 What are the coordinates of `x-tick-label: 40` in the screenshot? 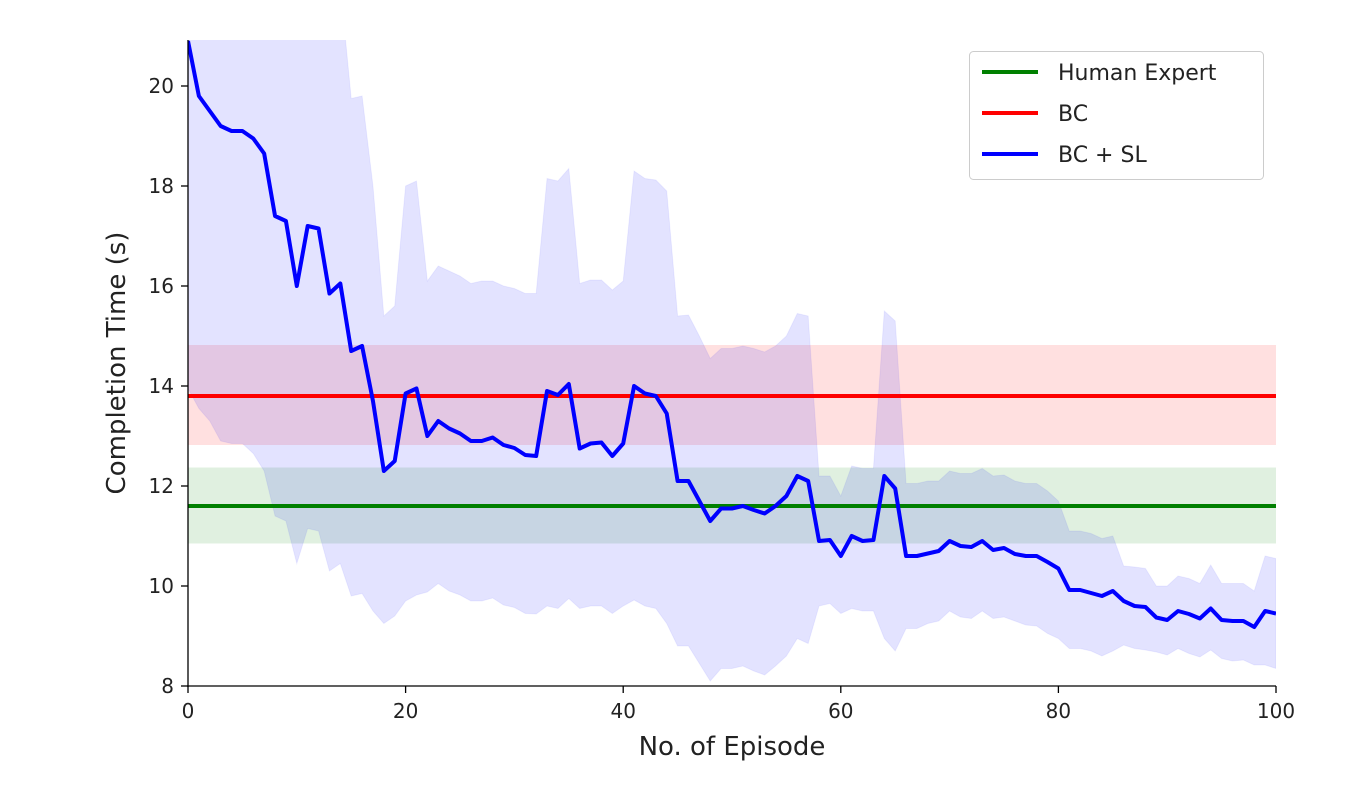 It's located at (622, 711).